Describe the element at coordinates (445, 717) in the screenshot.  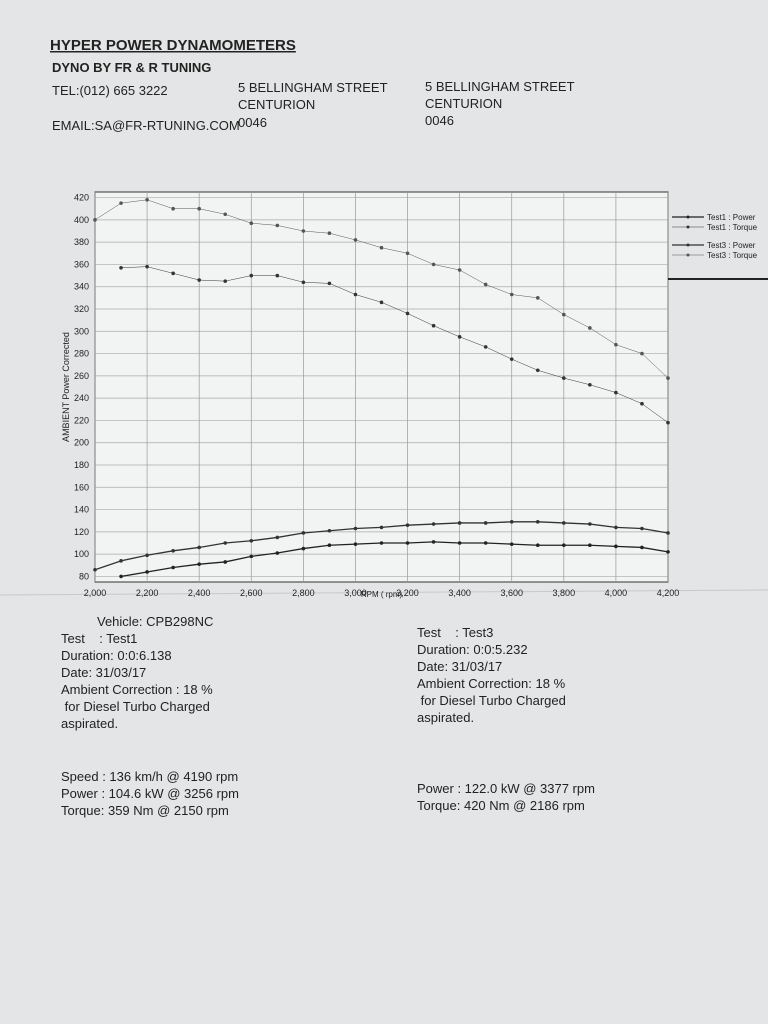
I see `test-info: aspirated.` at that location.